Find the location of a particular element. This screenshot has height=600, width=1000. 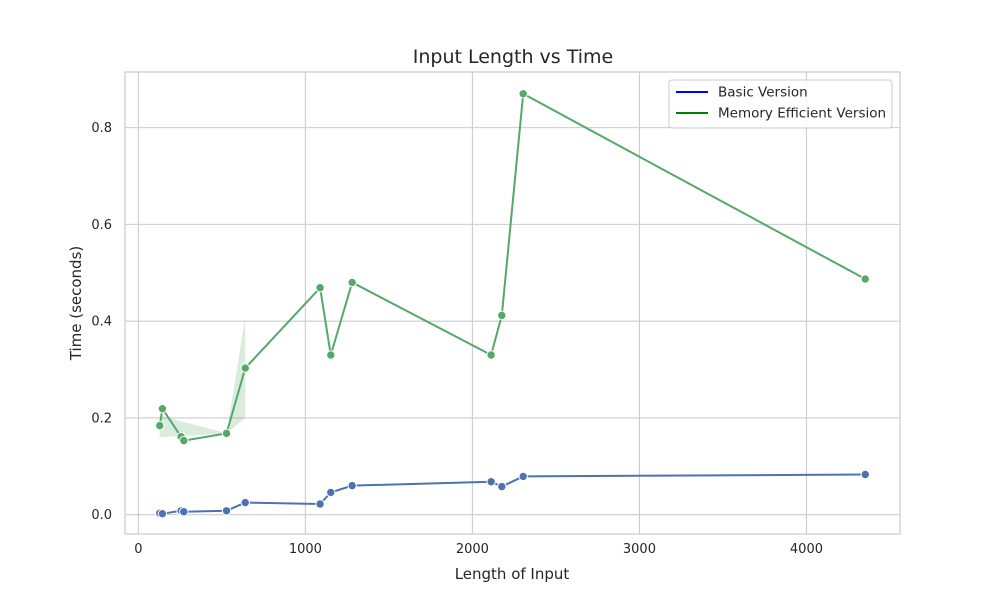

confidence-band-layer is located at coordinates (202, 377).